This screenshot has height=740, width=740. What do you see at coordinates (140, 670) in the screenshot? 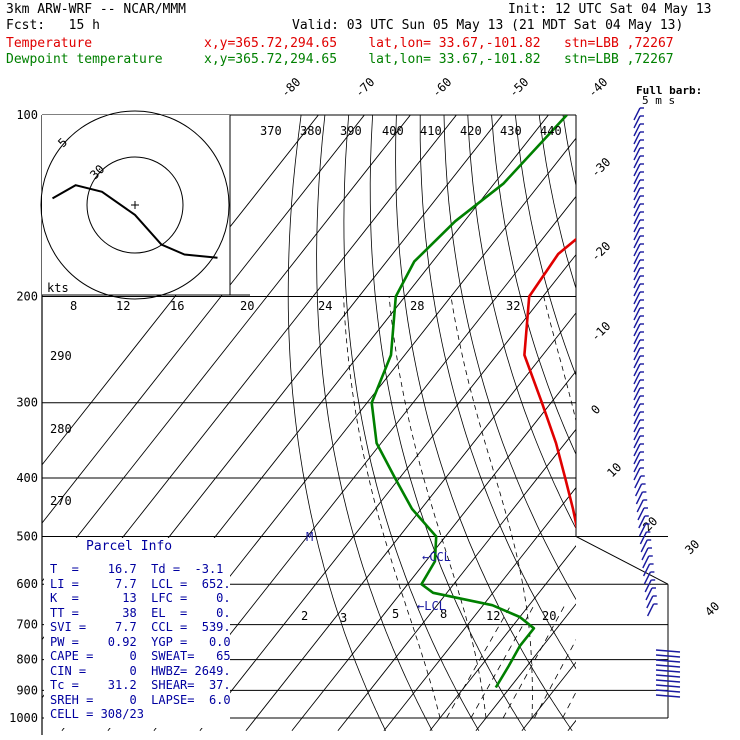
I see `parcel-info-row: CIN = 0 HWBZ= 2649.` at bounding box center [140, 670].